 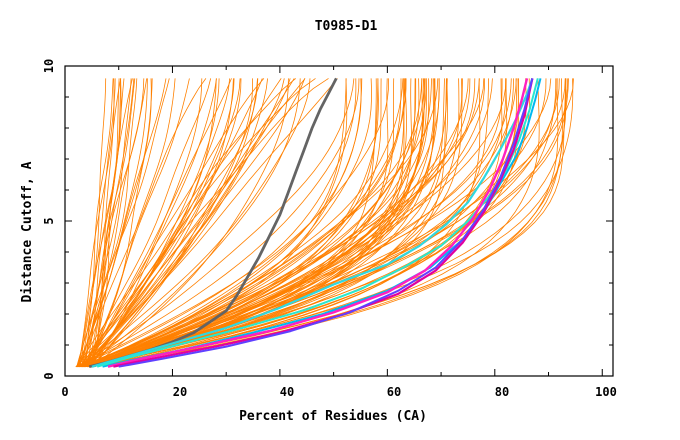 What do you see at coordinates (333, 416) in the screenshot?
I see `x-axis-label: Percent of Residues (CA)` at bounding box center [333, 416].